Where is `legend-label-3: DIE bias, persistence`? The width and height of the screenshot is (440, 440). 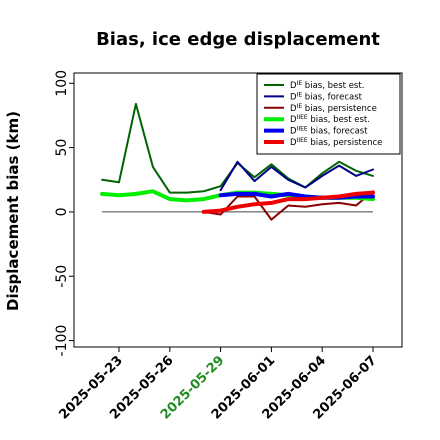 legend-label-3: DIE bias, persistence is located at coordinates (333, 108).